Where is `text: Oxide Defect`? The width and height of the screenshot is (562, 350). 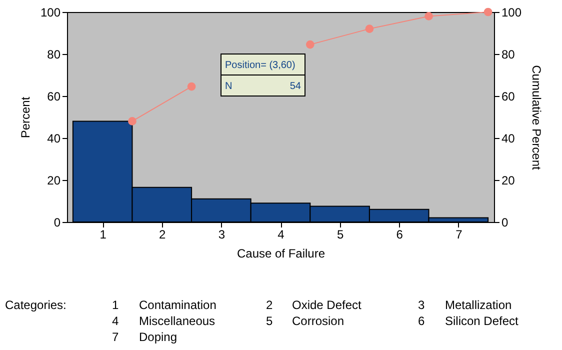
text: Oxide Defect is located at coordinates (327, 305).